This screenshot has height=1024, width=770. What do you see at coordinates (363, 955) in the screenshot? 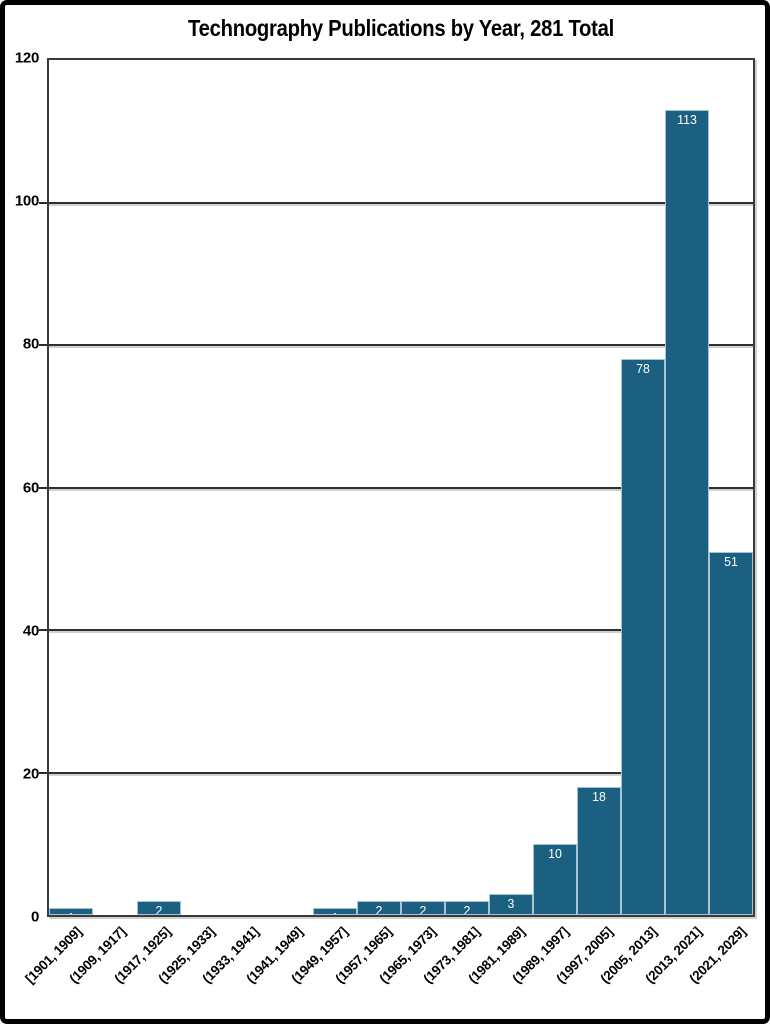
I see `x-axis-tick-label: (1957, 1965]` at bounding box center [363, 955].